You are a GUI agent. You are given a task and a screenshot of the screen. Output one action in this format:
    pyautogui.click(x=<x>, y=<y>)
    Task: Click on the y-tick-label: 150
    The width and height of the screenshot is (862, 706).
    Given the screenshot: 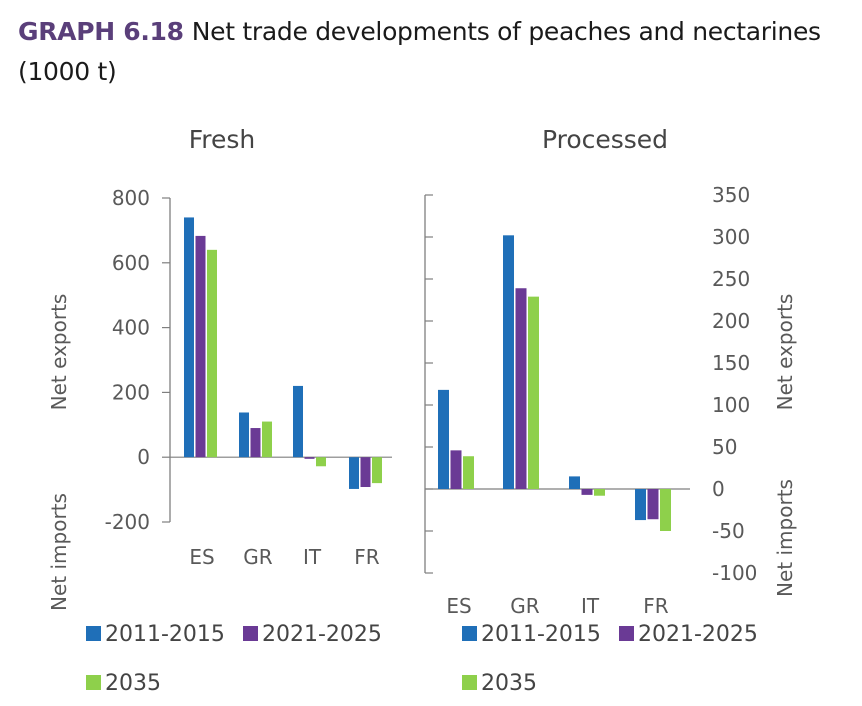 What is the action you would take?
    pyautogui.click(x=731, y=363)
    